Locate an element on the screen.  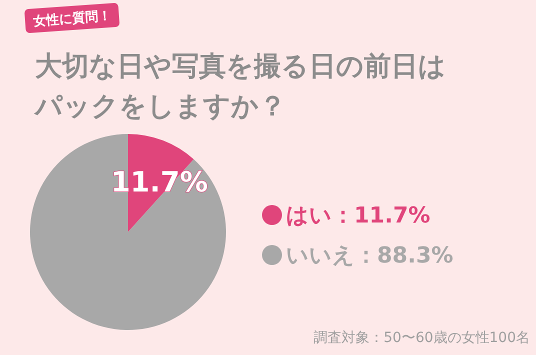
legend-label: いいえ：88.3% is located at coordinates (370, 256).